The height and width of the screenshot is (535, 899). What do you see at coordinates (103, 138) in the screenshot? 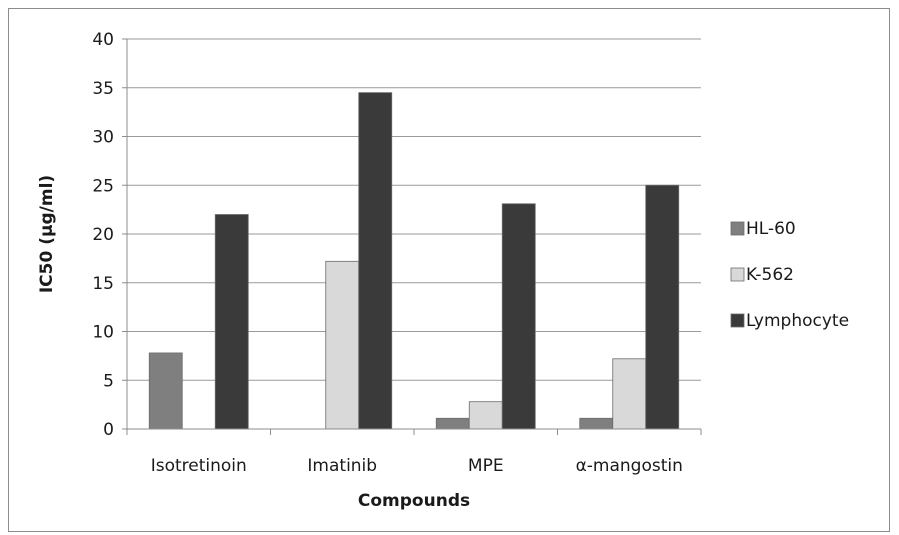
I see `y-tick-label: 30` at bounding box center [103, 138].